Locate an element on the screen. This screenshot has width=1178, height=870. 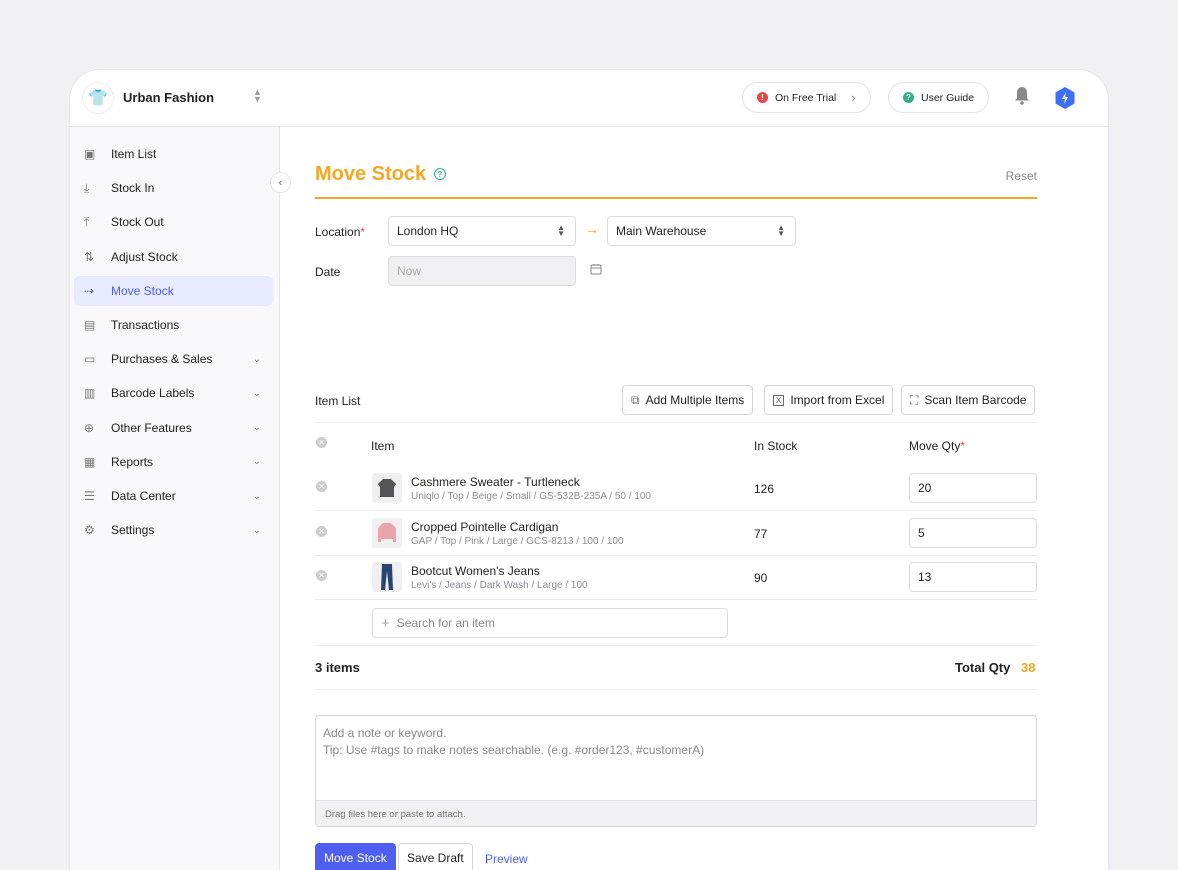
brand-logo: 👕 is located at coordinates (98, 98).